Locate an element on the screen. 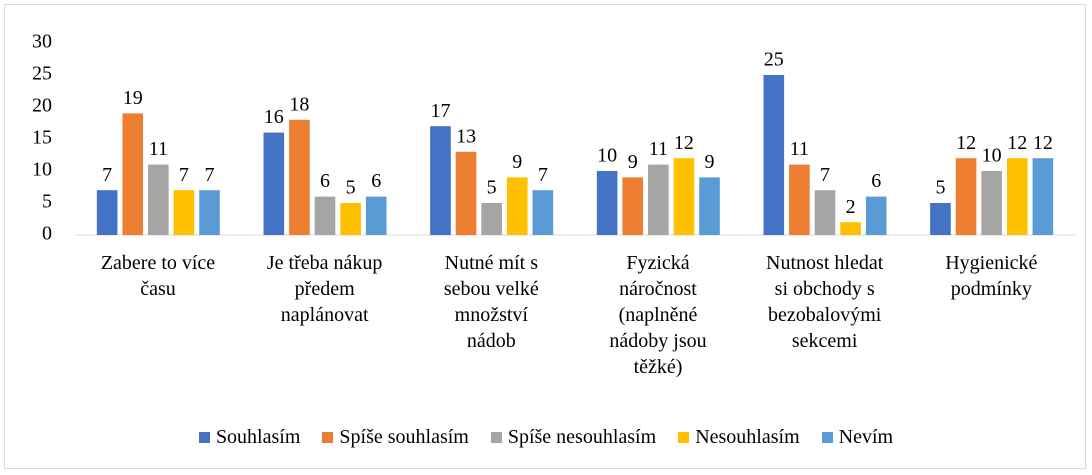 The width and height of the screenshot is (1092, 475). legend-label: Souhlasím is located at coordinates (258, 437).